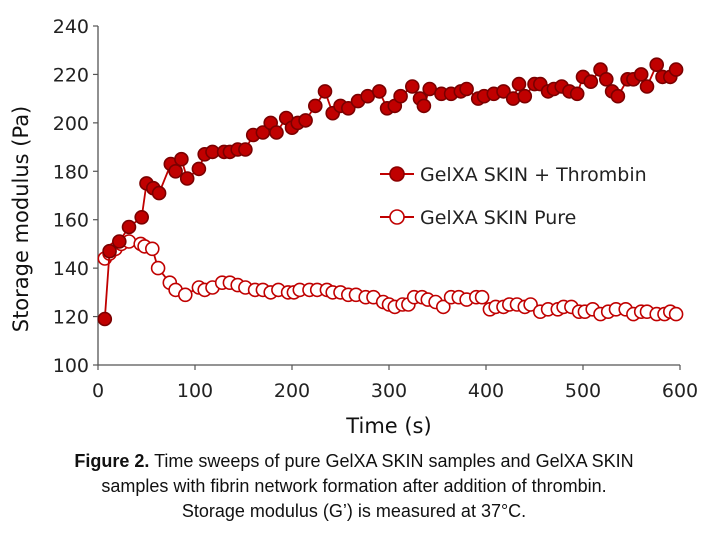 This screenshot has height=537, width=708. Describe the element at coordinates (513, 196) in the screenshot. I see `legend: GelXA SKIN + Thrombin GelXA SKIN Pure` at that location.